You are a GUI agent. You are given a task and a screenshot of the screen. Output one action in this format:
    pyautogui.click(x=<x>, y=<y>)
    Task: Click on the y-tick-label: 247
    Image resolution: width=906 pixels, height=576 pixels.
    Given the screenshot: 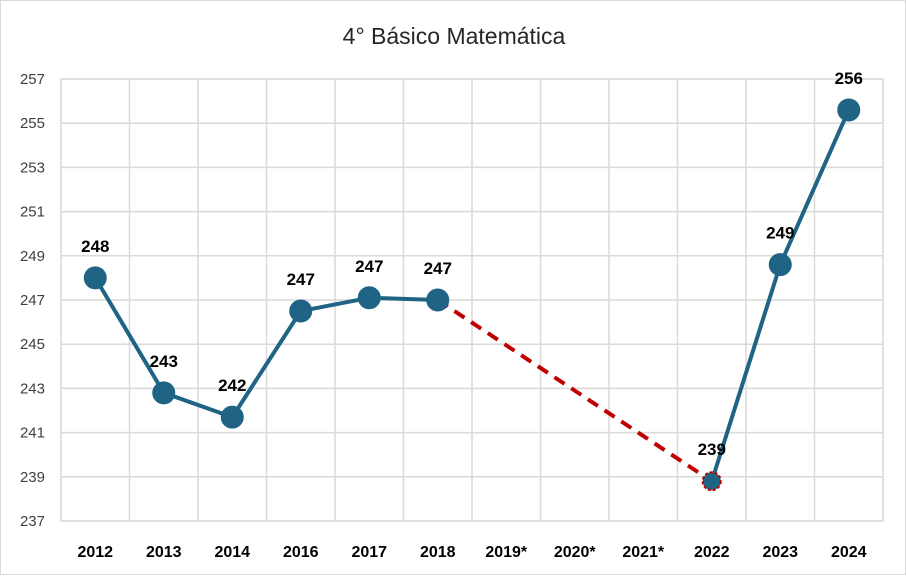 What is the action you would take?
    pyautogui.click(x=32, y=300)
    